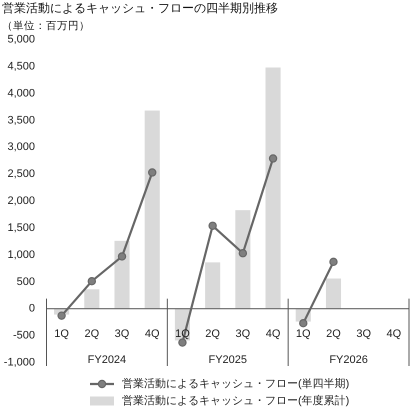  I want to click on y-tick-label: 4,000, so click(21, 93).